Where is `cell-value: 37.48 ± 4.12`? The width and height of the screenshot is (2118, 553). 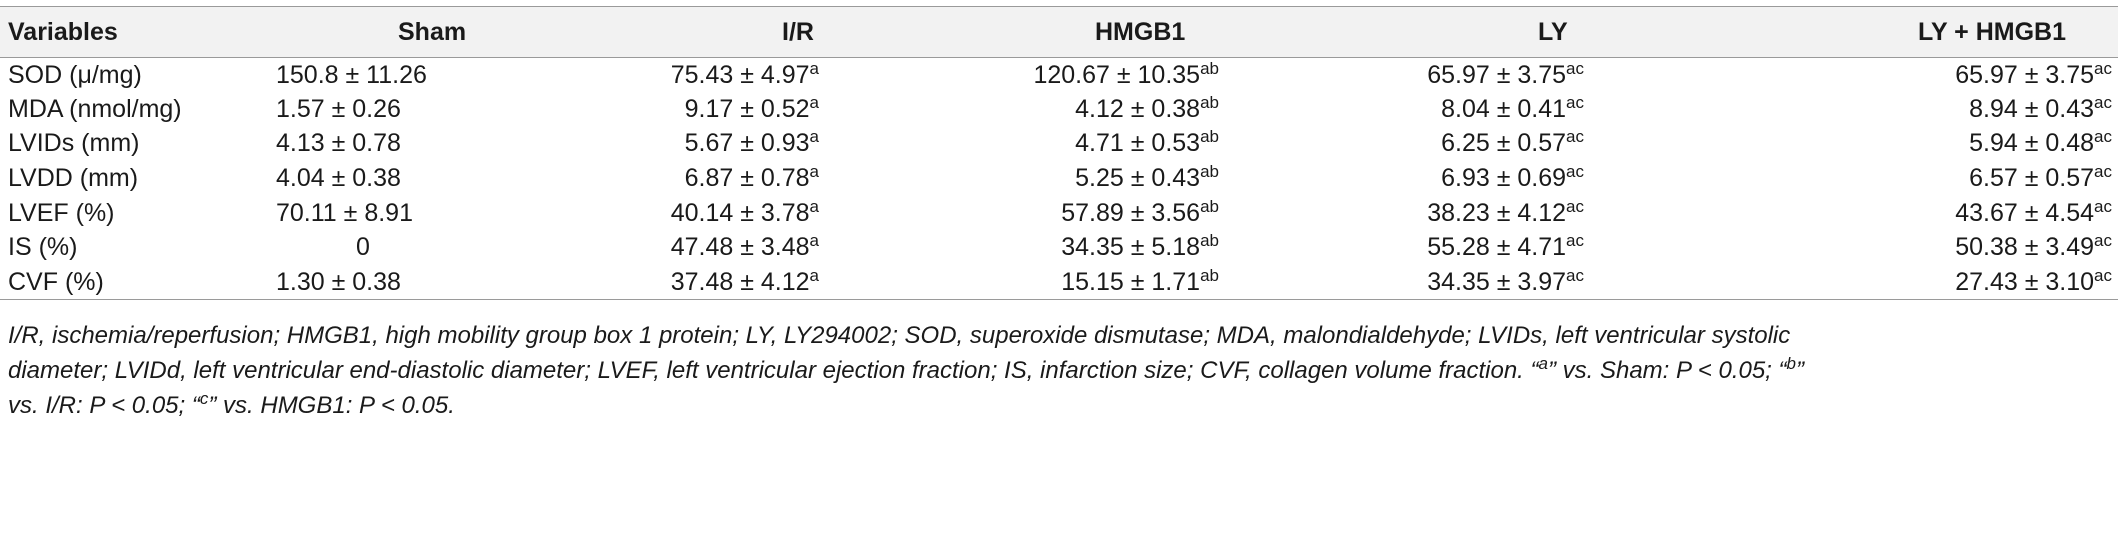
cell-value: 37.48 ± 4.12 is located at coordinates (740, 281).